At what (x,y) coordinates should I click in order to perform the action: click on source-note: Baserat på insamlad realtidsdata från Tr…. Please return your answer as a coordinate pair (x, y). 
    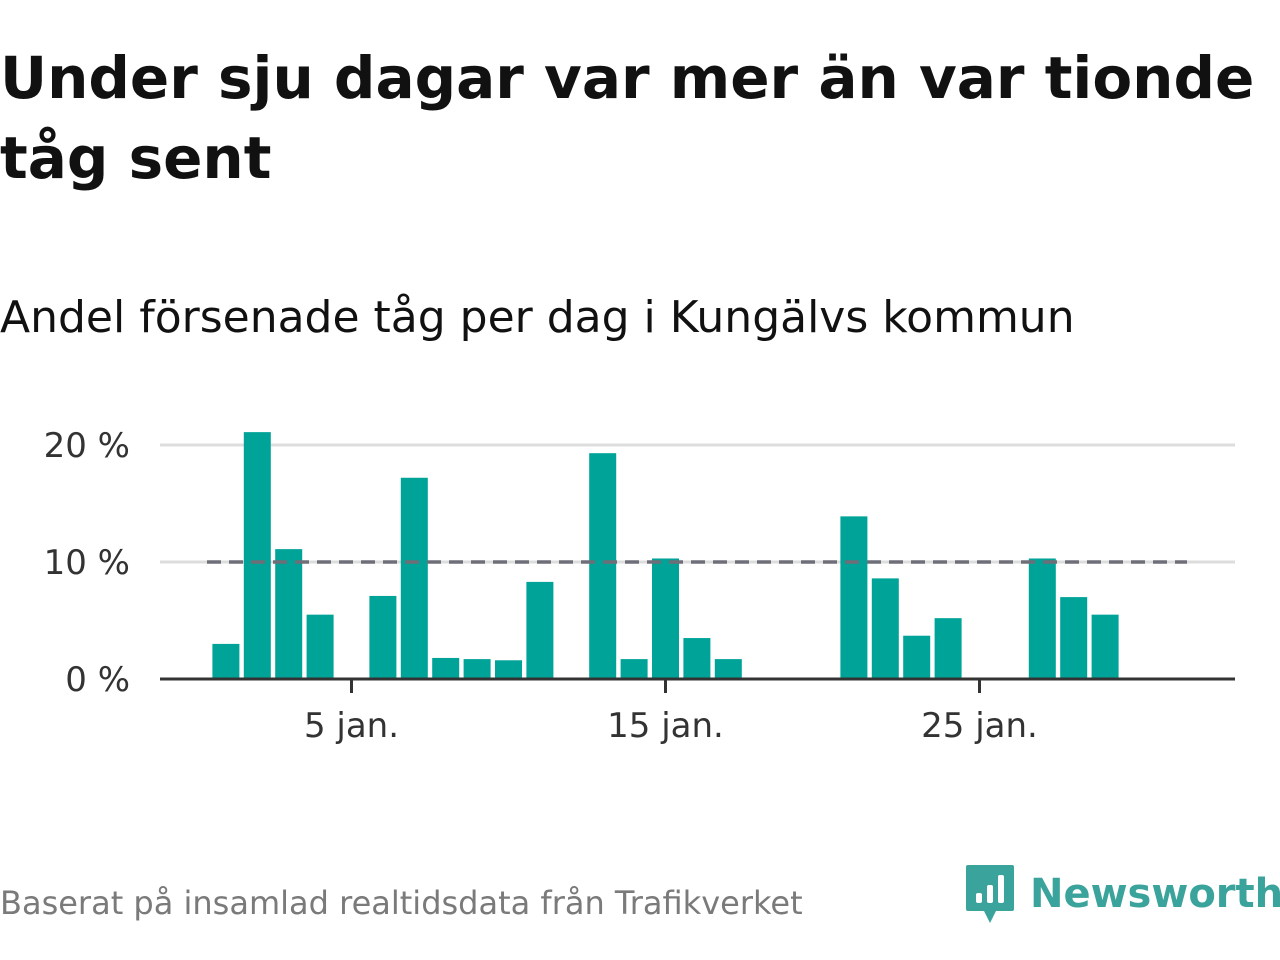
    Looking at the image, I should click on (401, 903).